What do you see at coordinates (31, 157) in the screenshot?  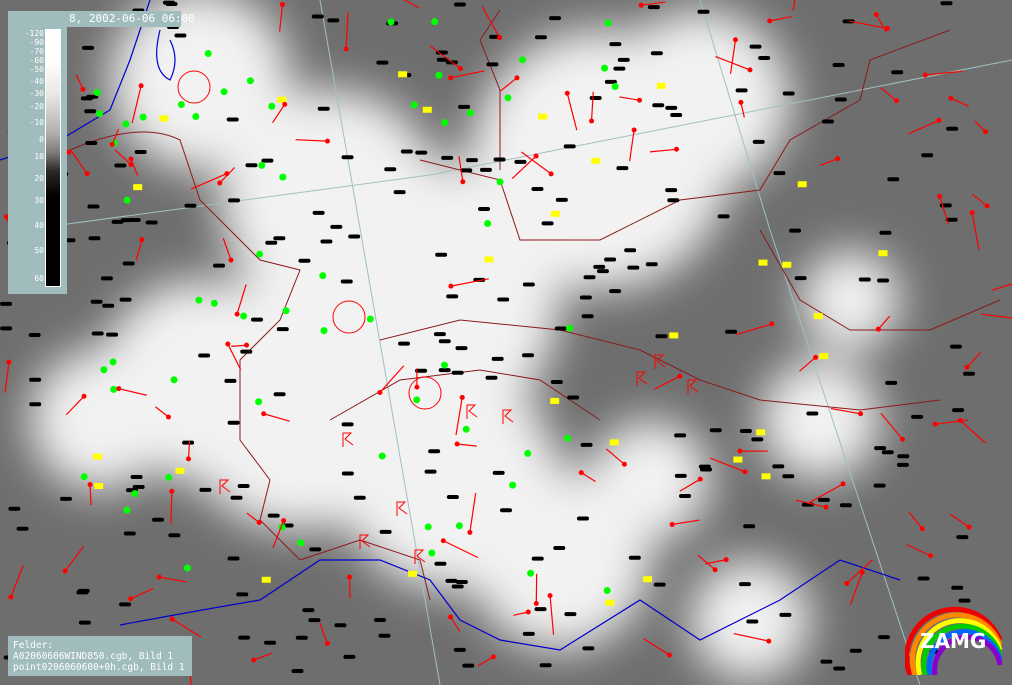 I see `scale-label: 10` at bounding box center [31, 157].